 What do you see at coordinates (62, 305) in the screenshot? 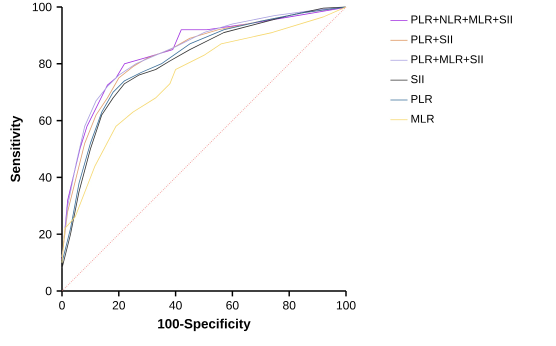
I see `x-tick-label: 0` at bounding box center [62, 305].